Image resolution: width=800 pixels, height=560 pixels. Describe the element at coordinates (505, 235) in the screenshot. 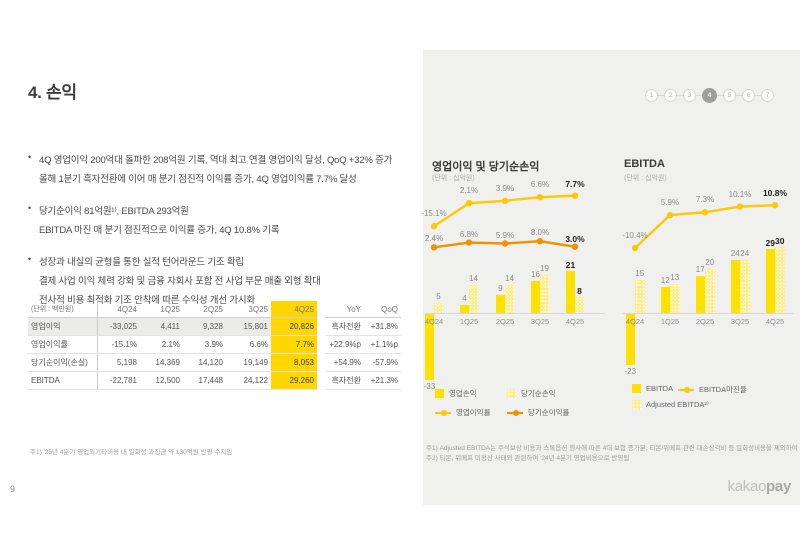

I see `line-point-label: 5.9%` at that location.